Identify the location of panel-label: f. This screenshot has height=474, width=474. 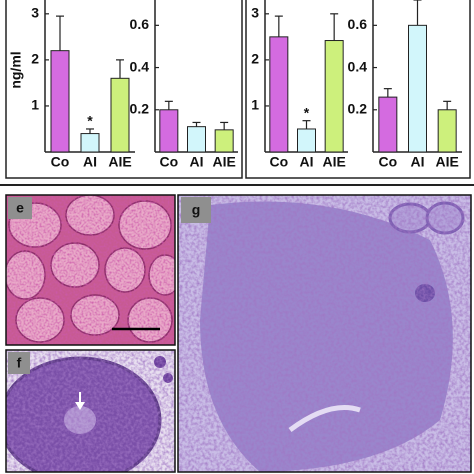
(19, 363).